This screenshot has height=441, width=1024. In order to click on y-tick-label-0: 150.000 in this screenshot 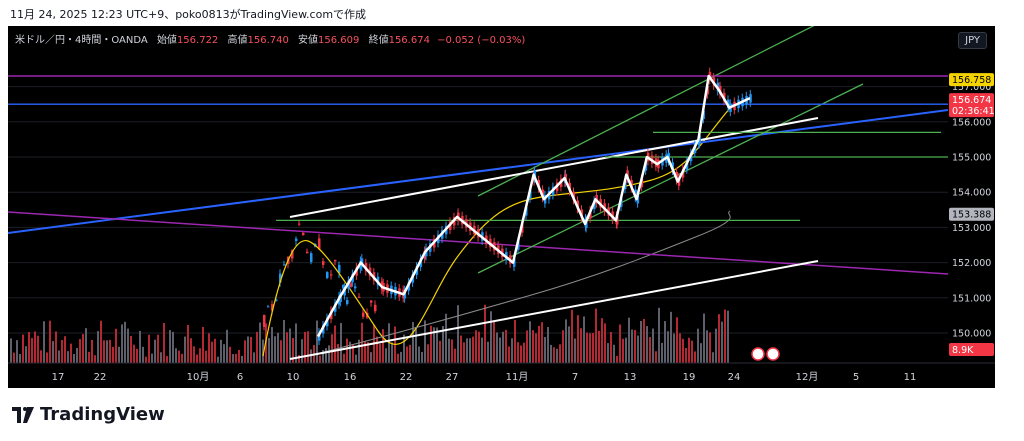, I will do `click(971, 334)`.